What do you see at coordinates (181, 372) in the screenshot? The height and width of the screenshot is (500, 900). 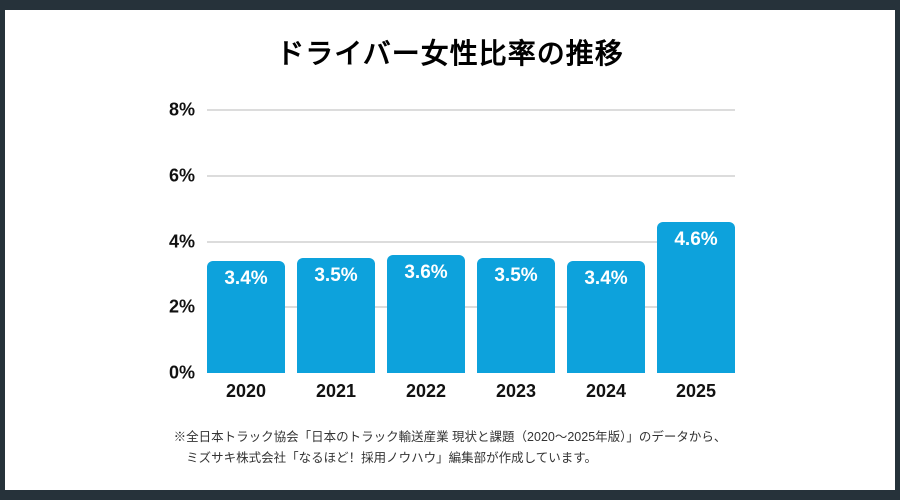 I see `y-tick-label: 0%` at bounding box center [181, 372].